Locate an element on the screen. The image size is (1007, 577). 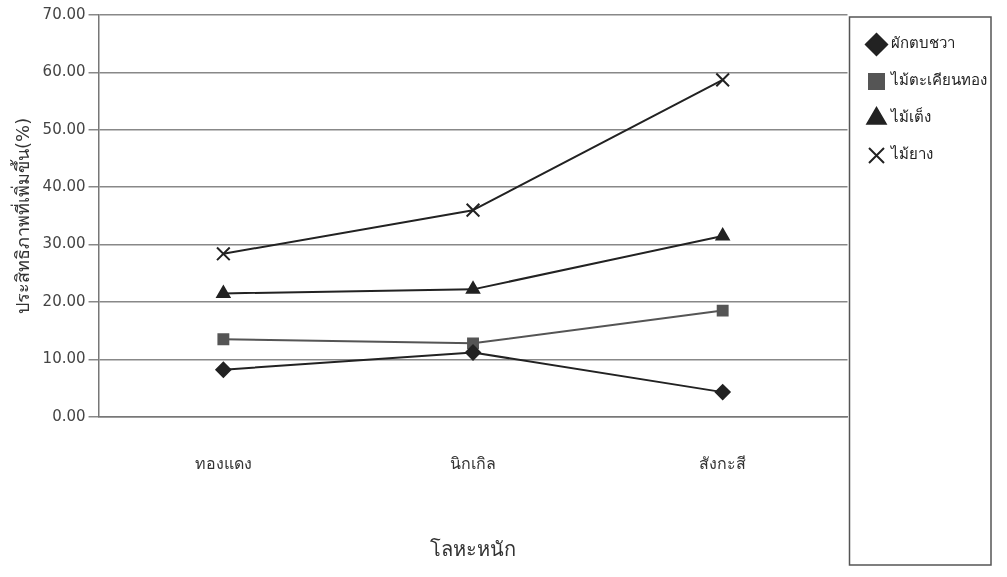
legend-label: ไม้ตะเคียนทอง is located at coordinates (938, 80).